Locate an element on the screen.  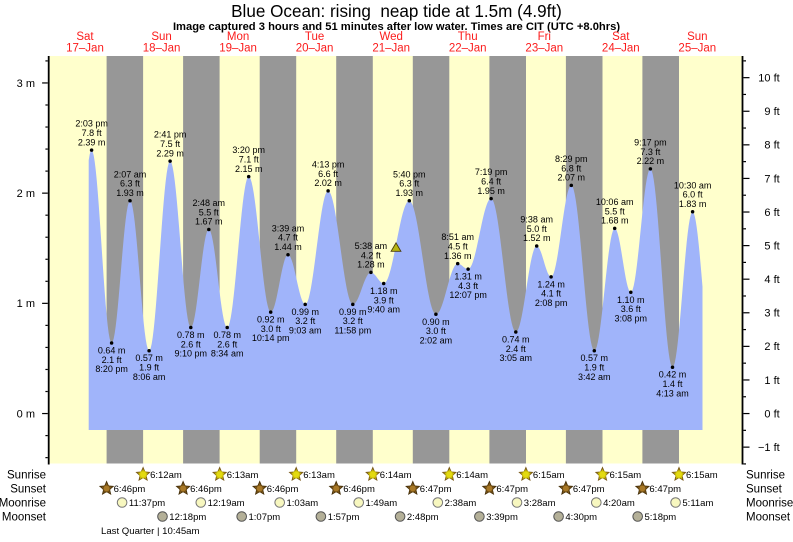
svg-text: 11:58 pm is located at coordinates (352, 331).